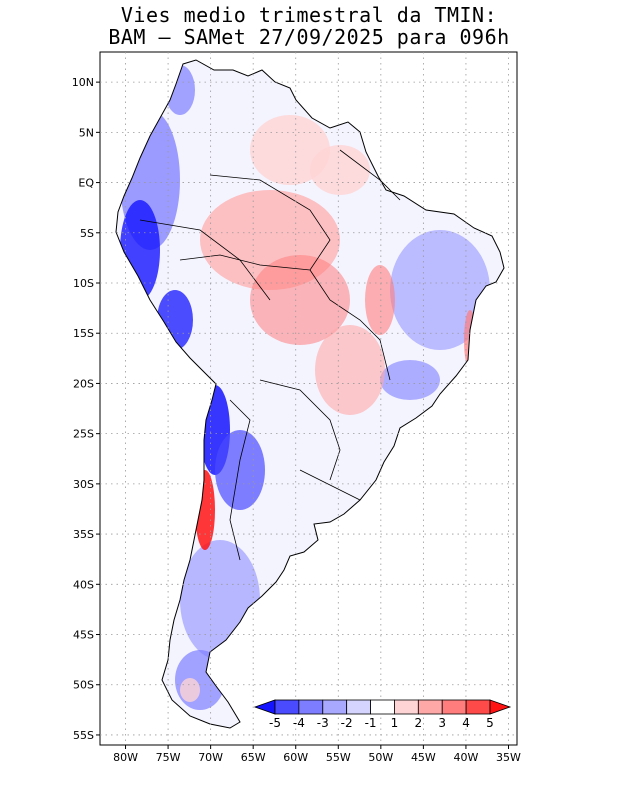  What do you see at coordinates (419, 723) in the screenshot?
I see `colorbar-label: 2` at bounding box center [419, 723].